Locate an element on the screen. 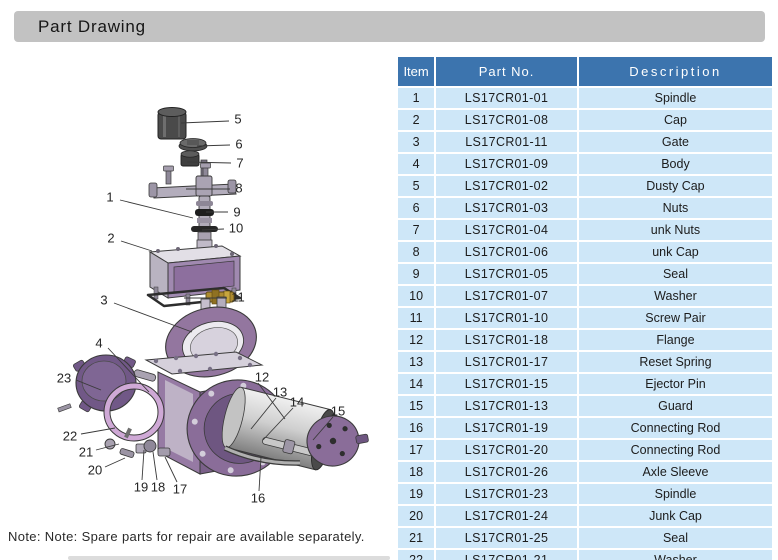  cell-part: LS17CR01-01 is located at coordinates (506, 98).